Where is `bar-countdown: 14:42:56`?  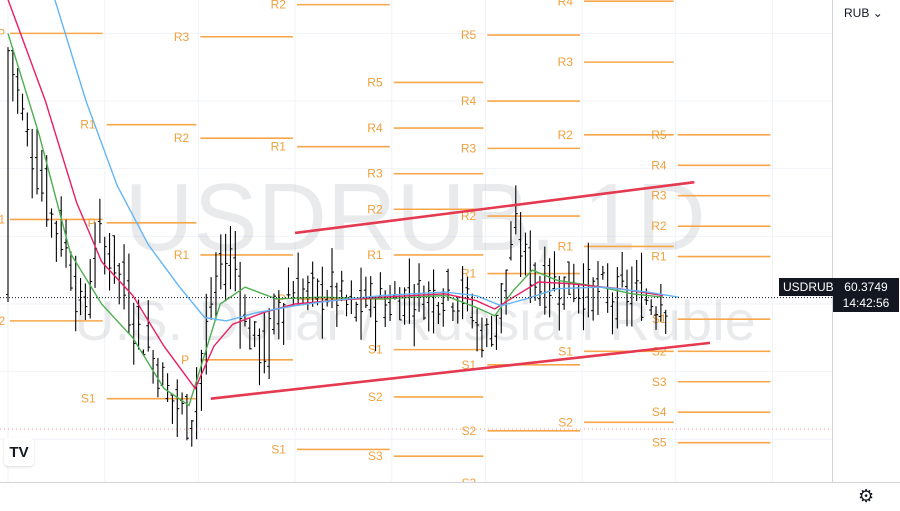
bar-countdown: 14:42:56 is located at coordinates (866, 303).